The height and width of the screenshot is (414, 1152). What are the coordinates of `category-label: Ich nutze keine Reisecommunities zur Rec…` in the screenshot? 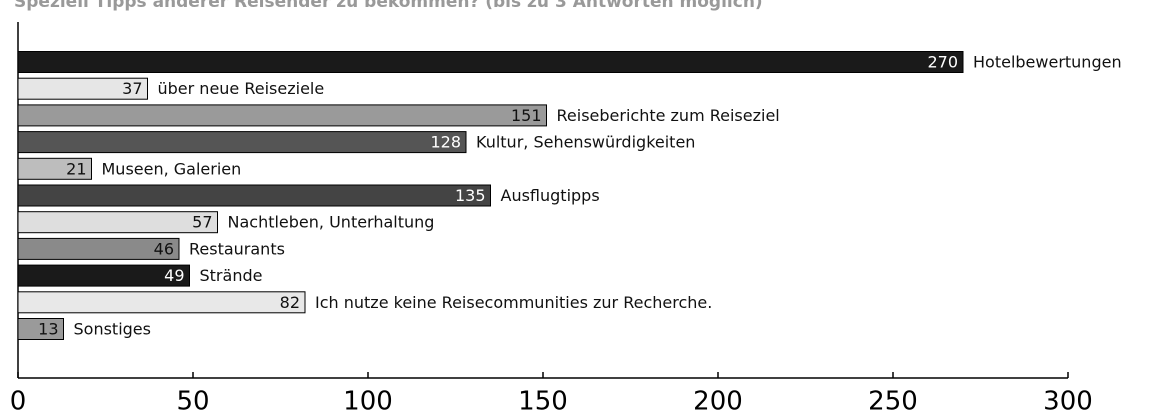 It's located at (513, 302).